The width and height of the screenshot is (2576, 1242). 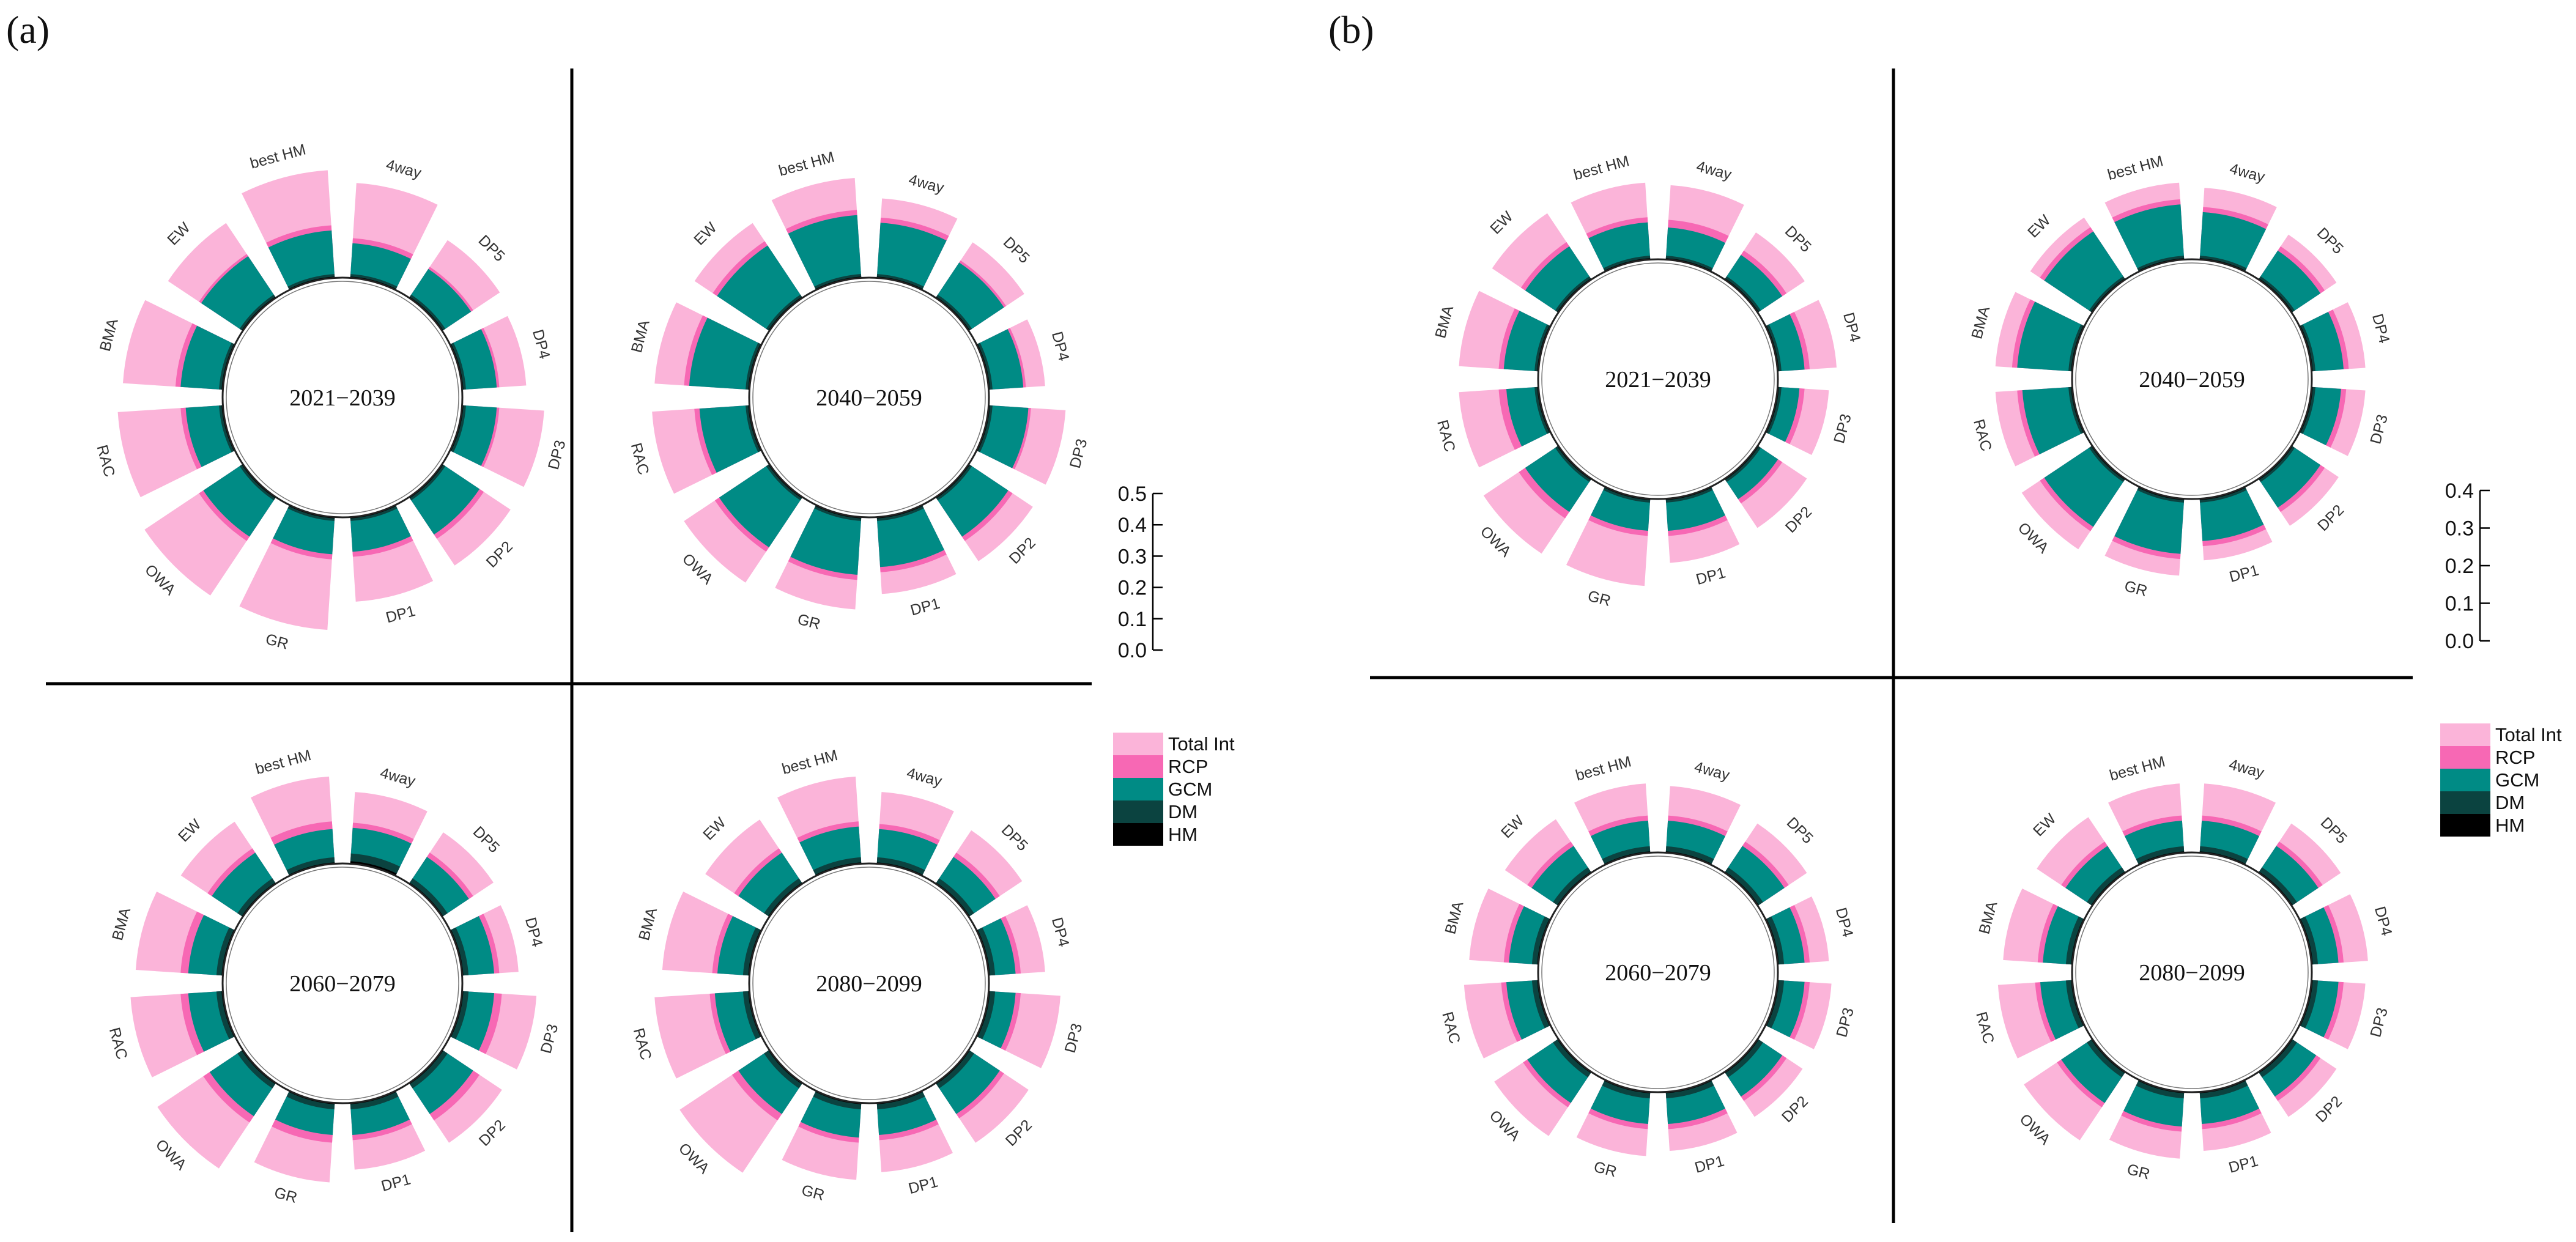 I want to click on bar-dm-ew, so click(x=783, y=897).